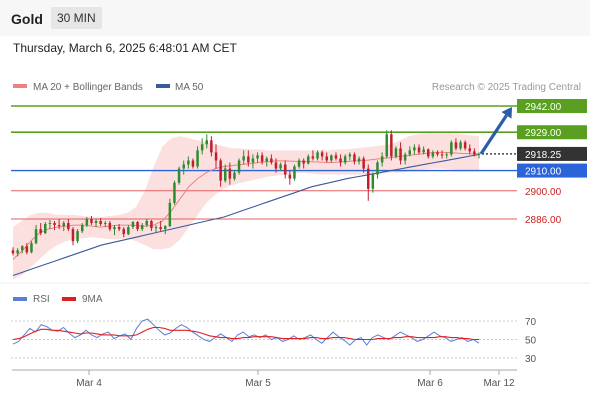 Image resolution: width=590 pixels, height=400 pixels. Describe the element at coordinates (258, 383) in the screenshot. I see `x-tick-label: Mar 5` at that location.